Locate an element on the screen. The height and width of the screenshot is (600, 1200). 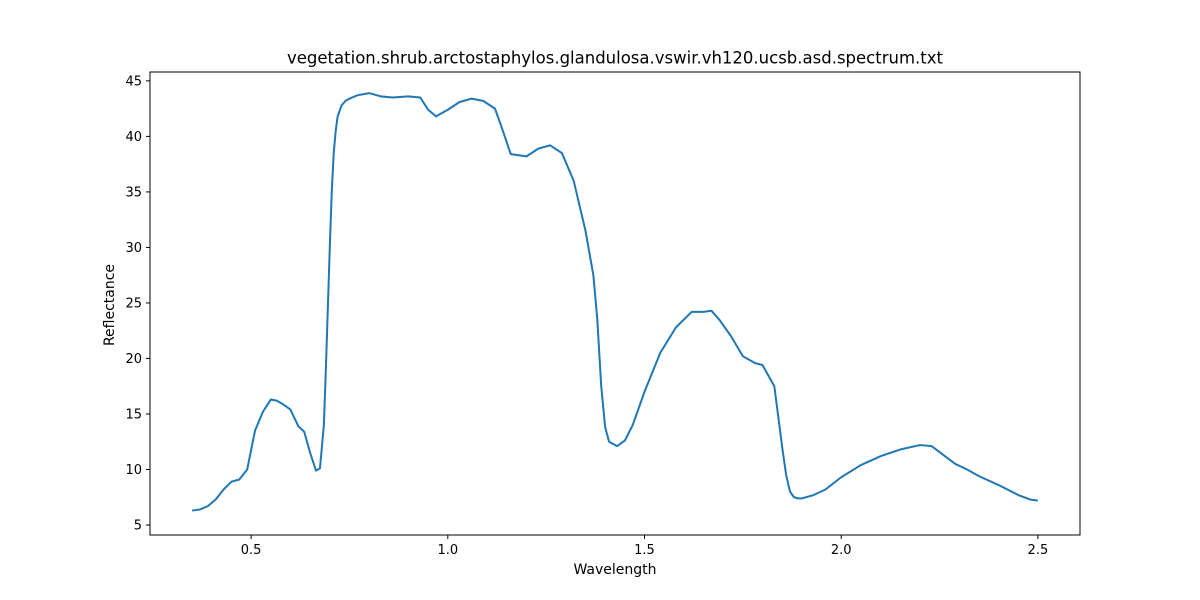
x-tick-label: 1.5 is located at coordinates (644, 550).